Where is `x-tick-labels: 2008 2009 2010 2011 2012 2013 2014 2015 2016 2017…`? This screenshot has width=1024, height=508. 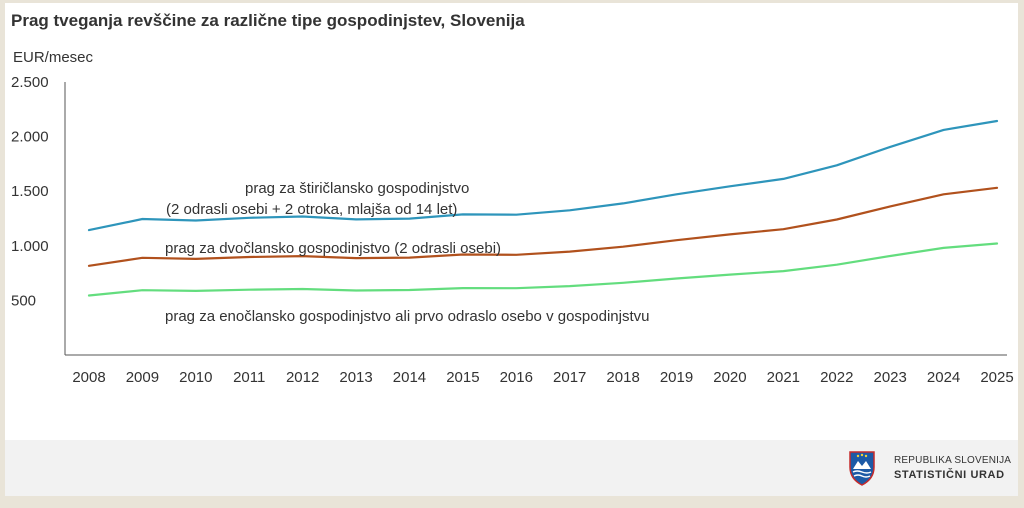 x-tick-labels: 2008 2009 2010 2011 2012 2013 2014 2015 2016 2017… is located at coordinates (542, 377).